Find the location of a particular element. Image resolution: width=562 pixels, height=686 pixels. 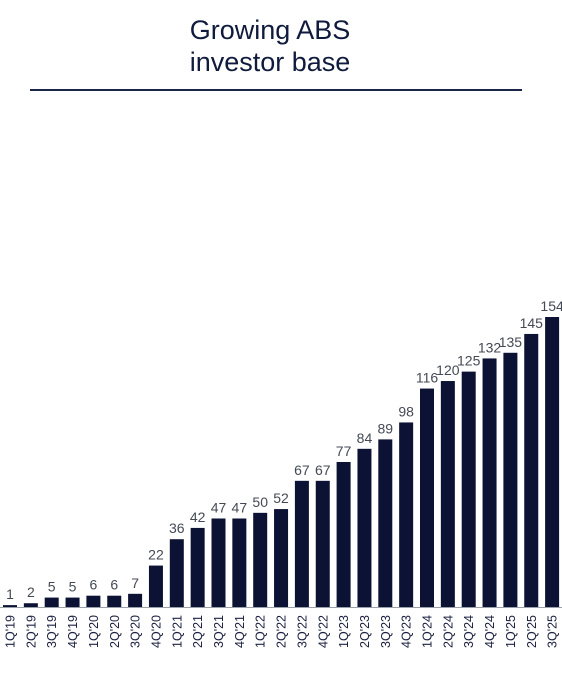

data-label-1Q'23: 77 is located at coordinates (344, 451).